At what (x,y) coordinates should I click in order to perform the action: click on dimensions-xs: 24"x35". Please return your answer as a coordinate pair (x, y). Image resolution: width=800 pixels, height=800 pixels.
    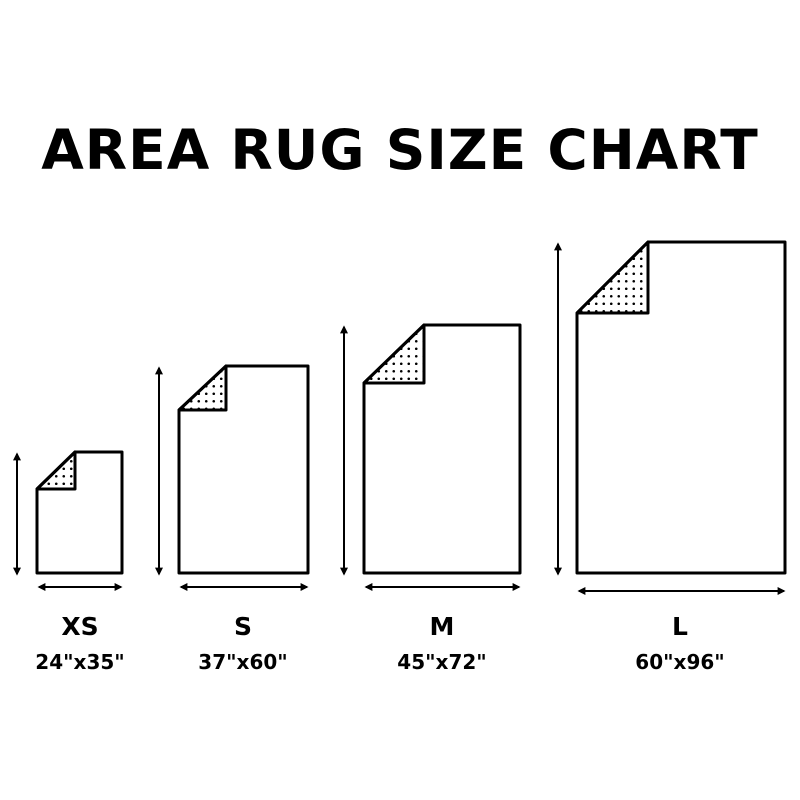
    Looking at the image, I should click on (80, 662).